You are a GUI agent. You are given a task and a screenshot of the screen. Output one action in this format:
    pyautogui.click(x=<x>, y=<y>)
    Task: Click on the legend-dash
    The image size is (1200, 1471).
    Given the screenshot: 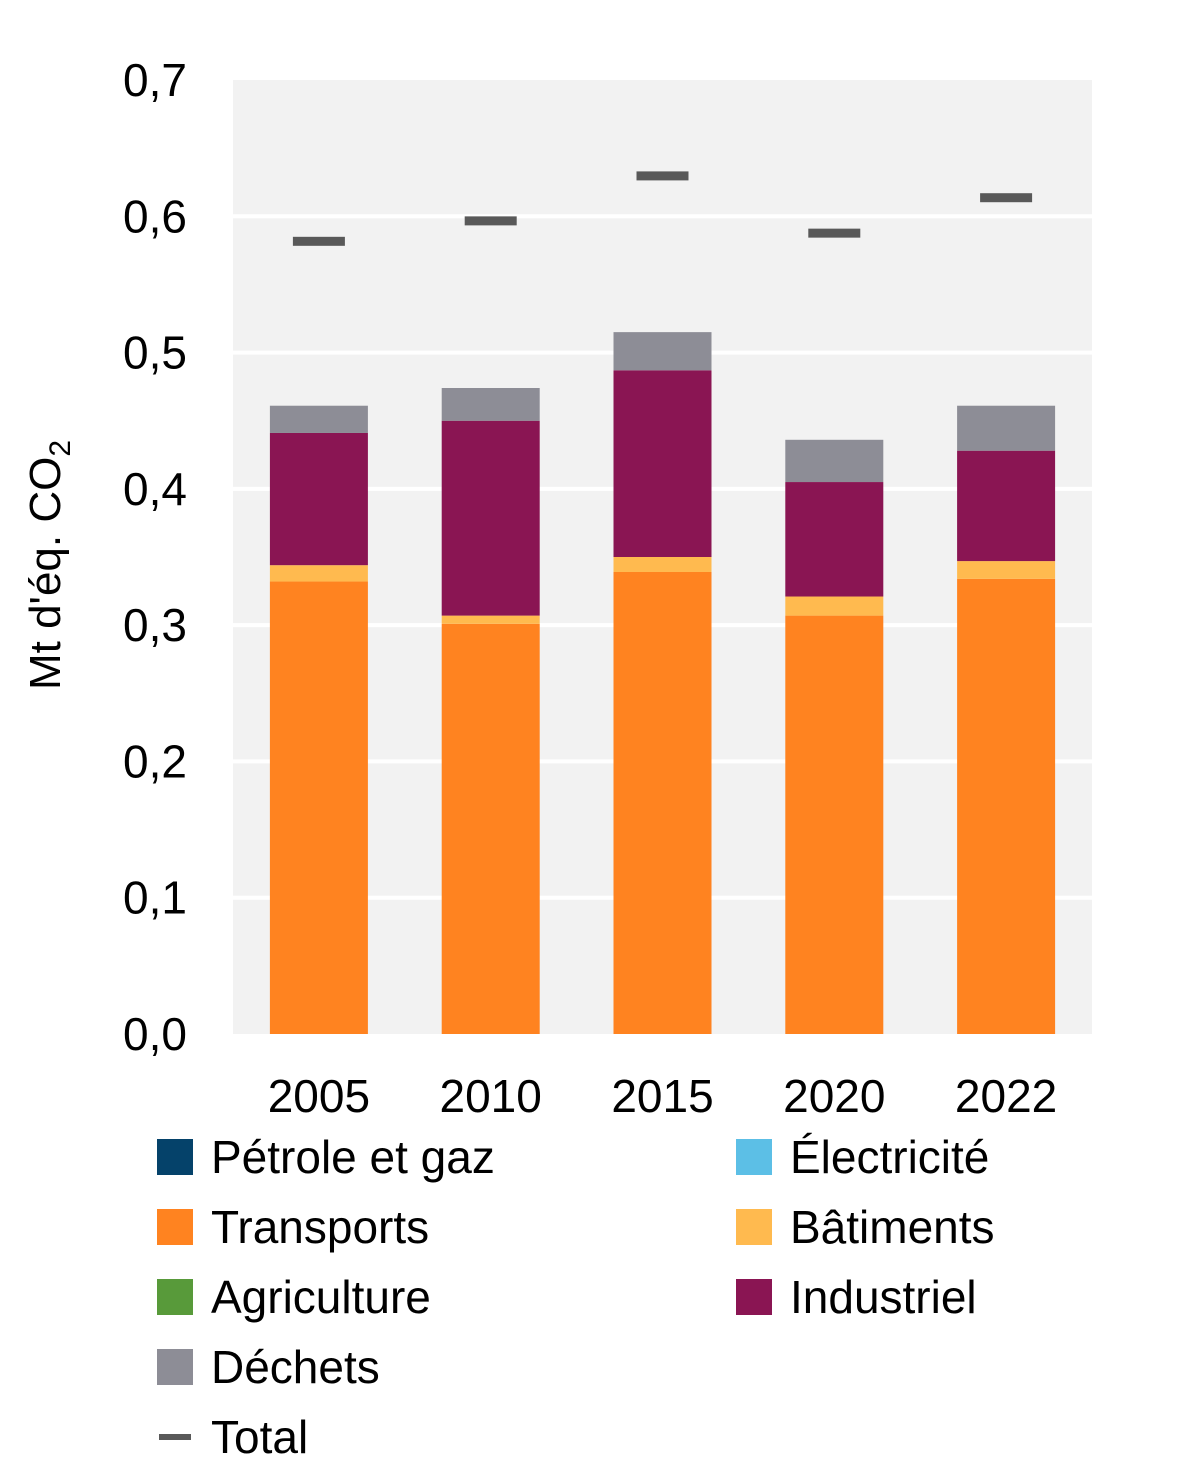 What is the action you would take?
    pyautogui.click(x=175, y=1437)
    